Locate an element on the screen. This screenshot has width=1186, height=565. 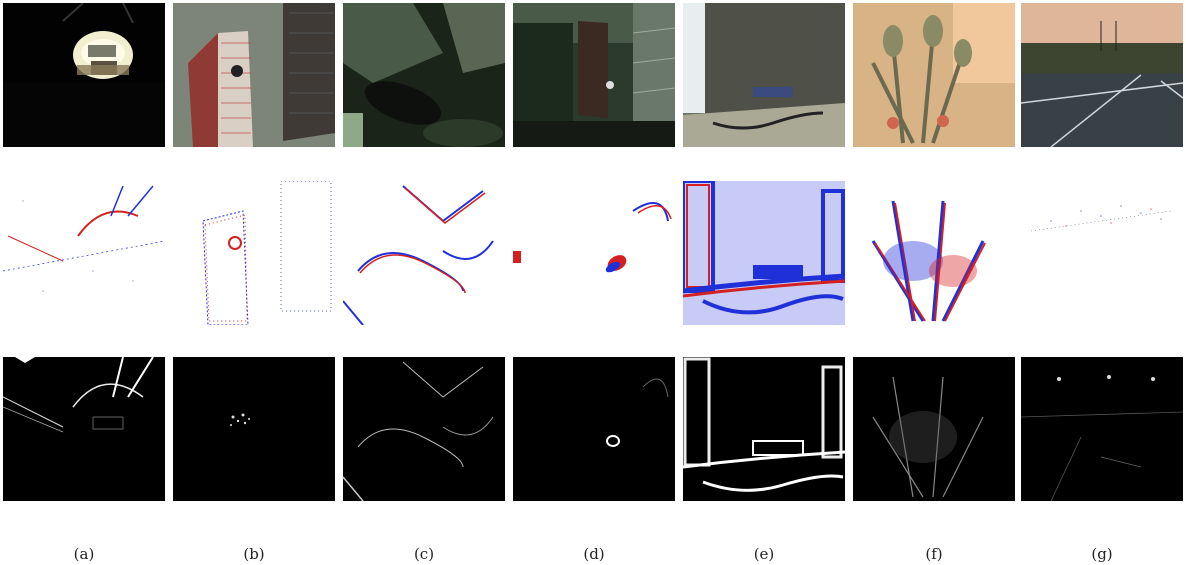
event-frame-e is located at coordinates (764, 253).